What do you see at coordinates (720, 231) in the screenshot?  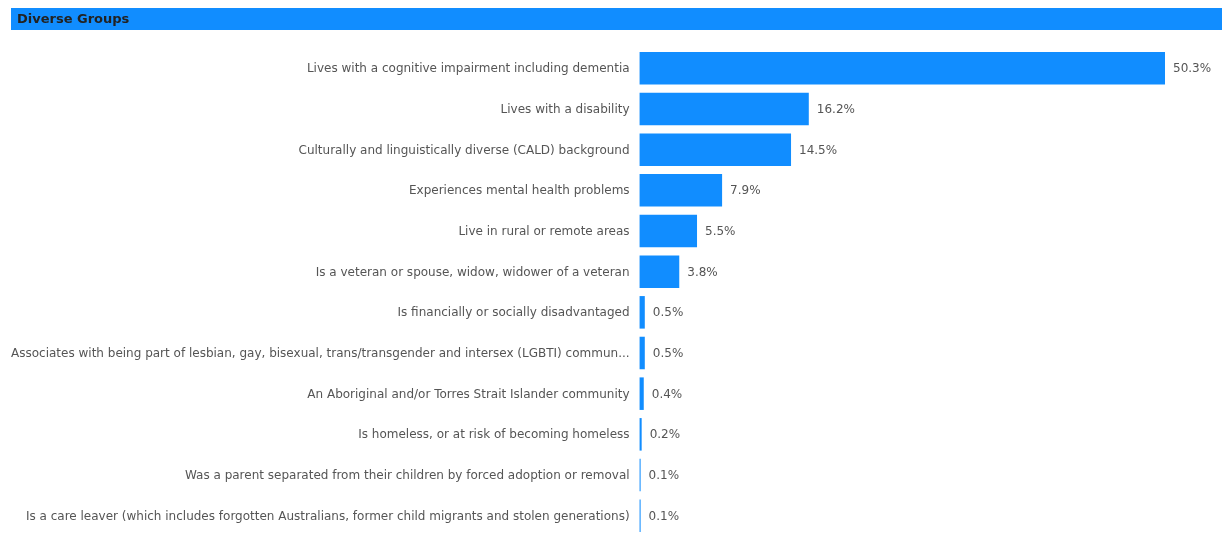 I see `data-label: 5.5%` at bounding box center [720, 231].